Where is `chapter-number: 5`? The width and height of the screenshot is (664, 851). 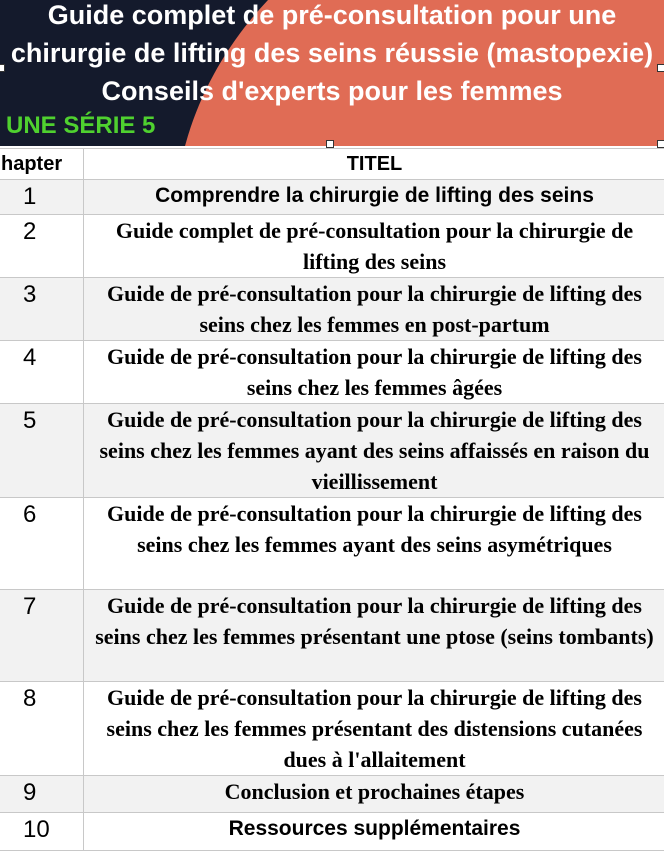
chapter-number: 5 is located at coordinates (42, 451).